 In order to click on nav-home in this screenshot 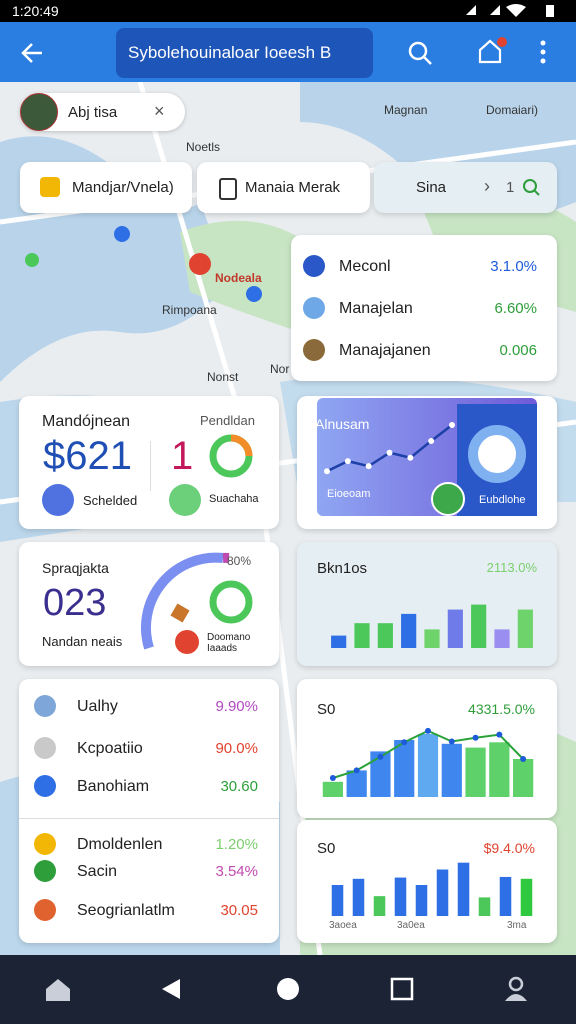, I will do `click(58, 990)`.